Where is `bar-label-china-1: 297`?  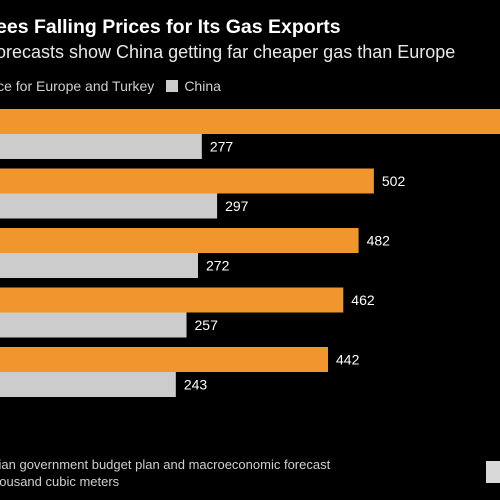
bar-label-china-1: 297 is located at coordinates (237, 206).